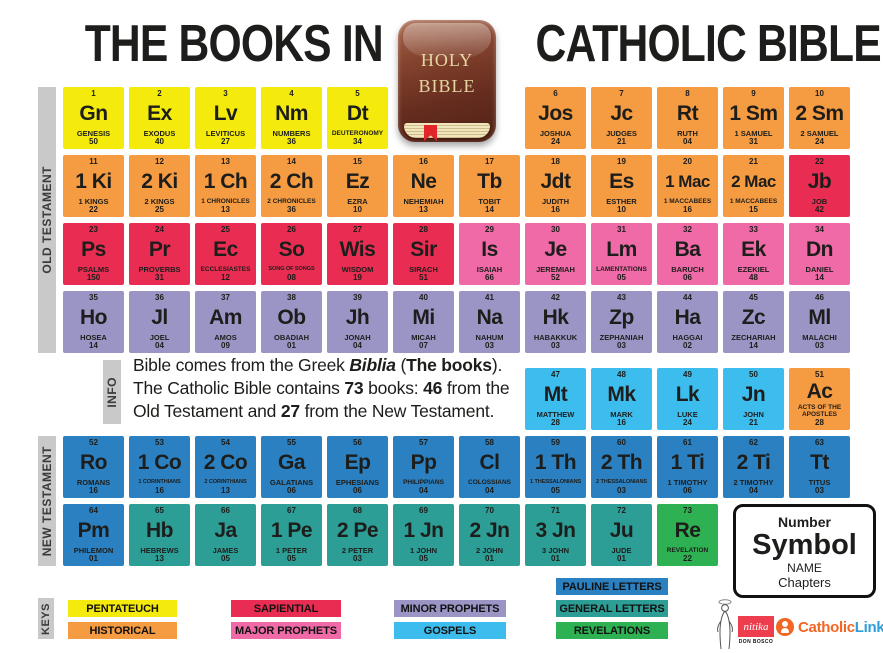  I want to click on cell-number: 9, so click(753, 93).